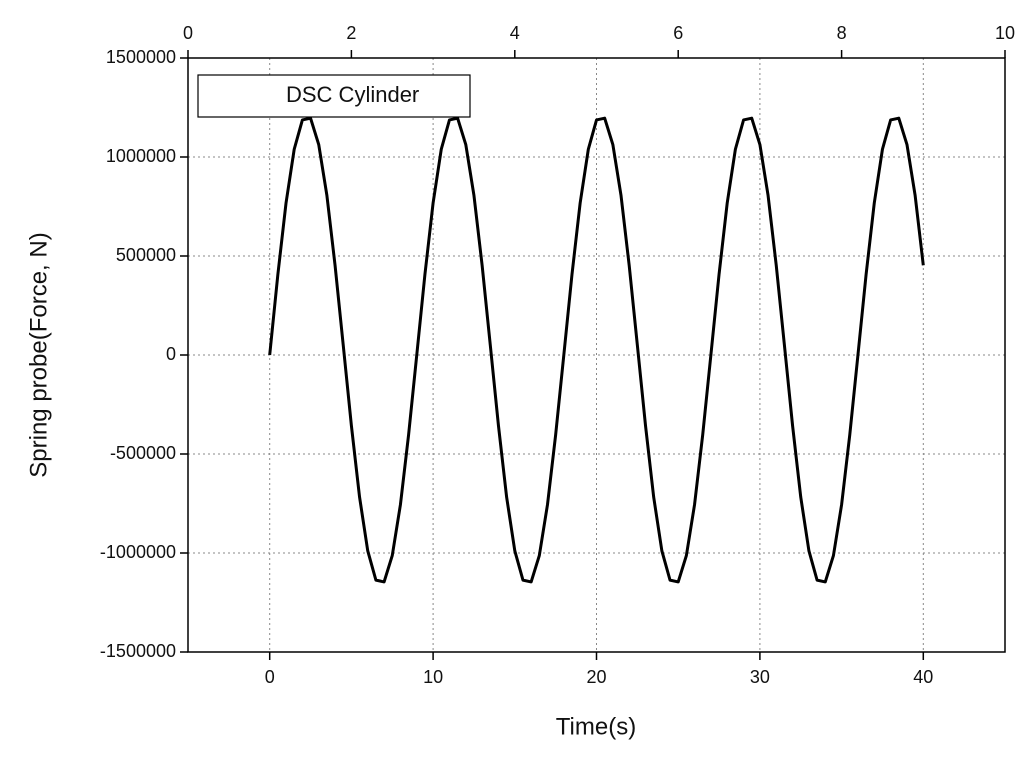 This screenshot has width=1024, height=758. What do you see at coordinates (596, 677) in the screenshot?
I see `x-tick-label: 20` at bounding box center [596, 677].